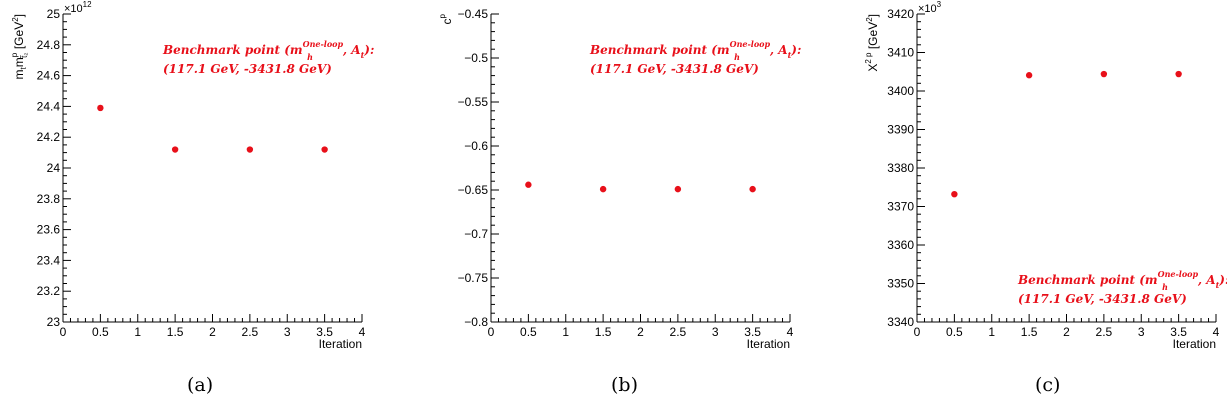 This screenshot has width=1227, height=411. Describe the element at coordinates (49, 291) in the screenshot. I see `y-tick-label: 23.2` at that location.